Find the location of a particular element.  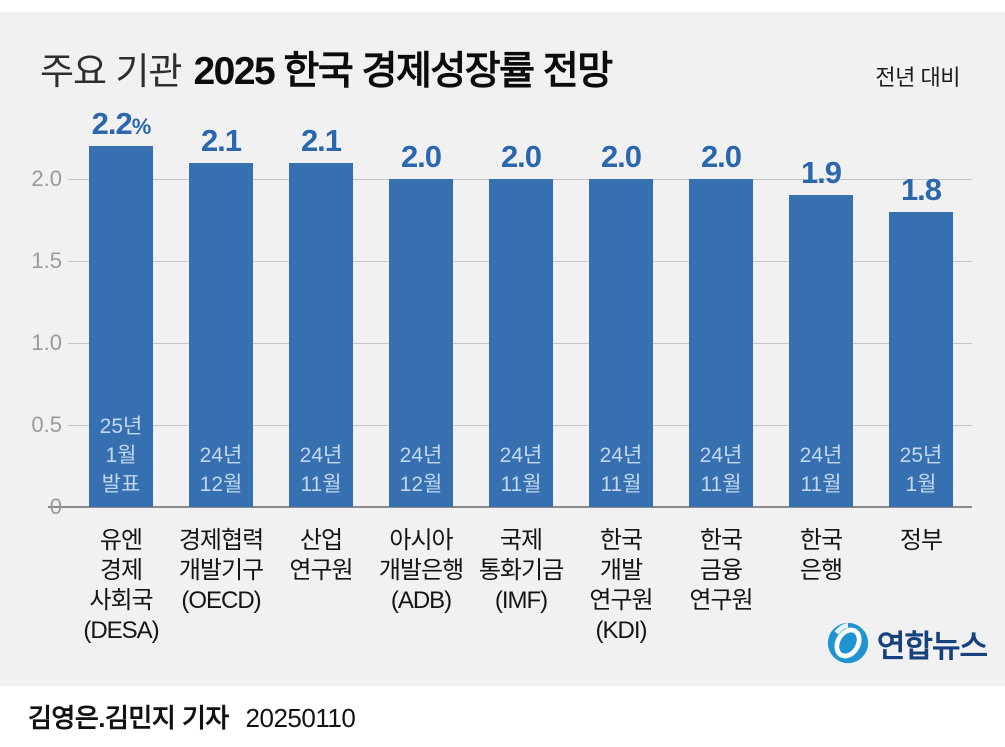

y-tick-label: 0.5 is located at coordinates (46, 424).